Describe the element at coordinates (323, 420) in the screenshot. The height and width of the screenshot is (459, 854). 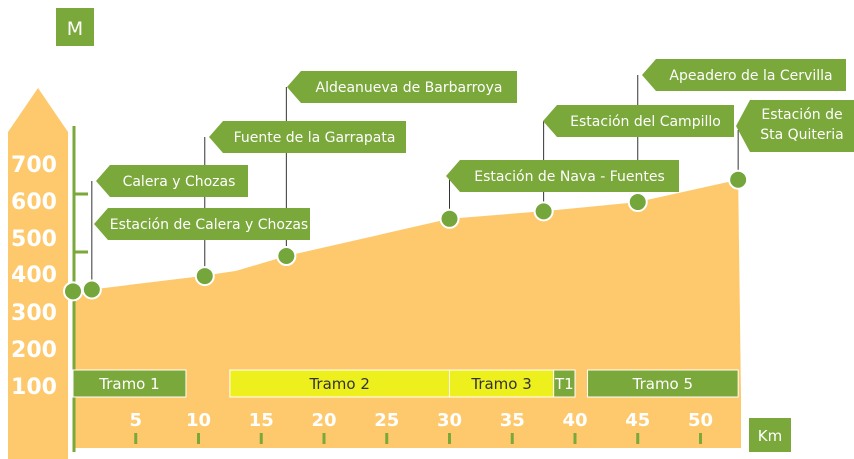
I see `x-tick-label: 20` at that location.